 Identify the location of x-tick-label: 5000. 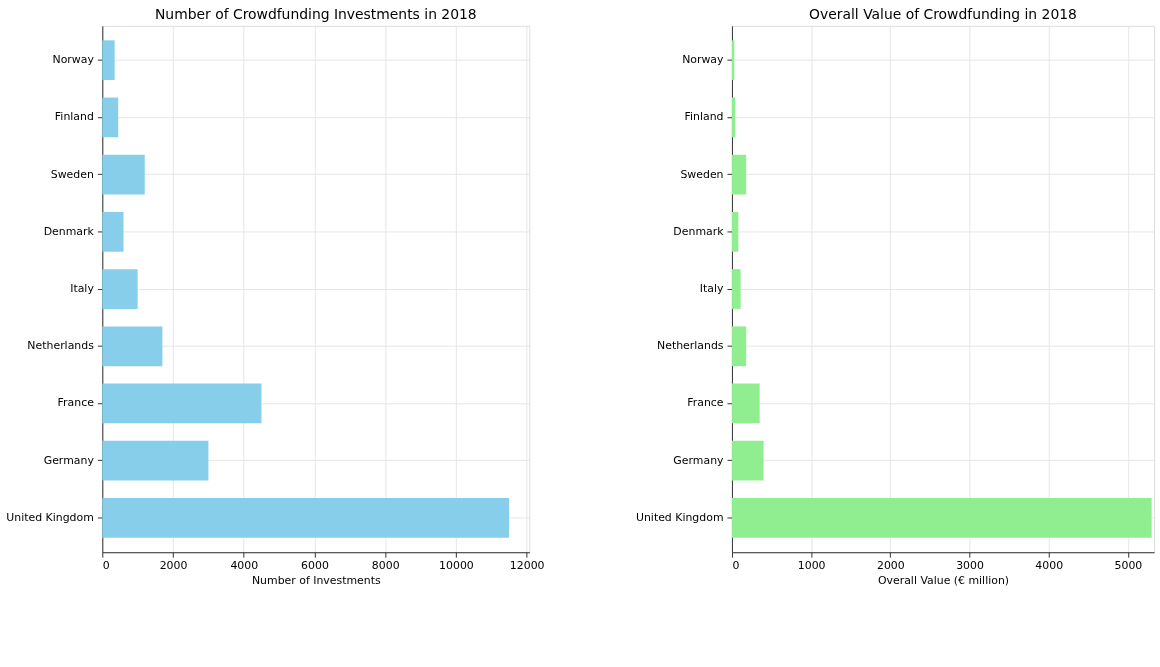
(1128, 565).